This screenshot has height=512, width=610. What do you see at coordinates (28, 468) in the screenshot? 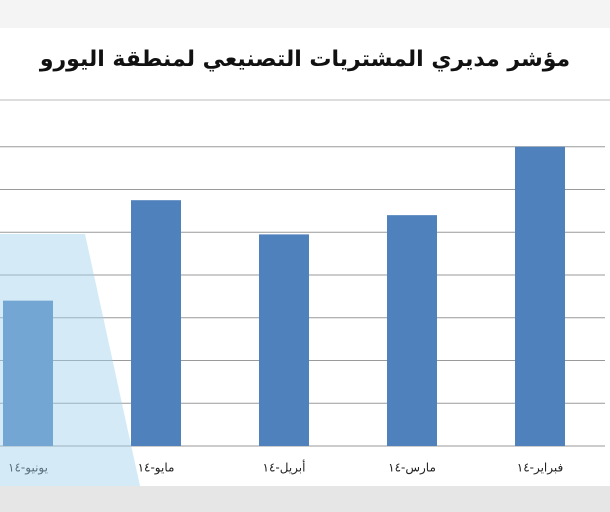
I see `x-tick-label: يونيو-١٤` at bounding box center [28, 468].